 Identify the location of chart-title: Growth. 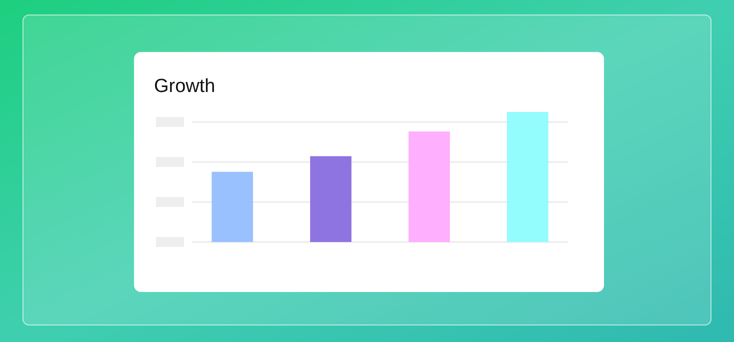
(185, 86).